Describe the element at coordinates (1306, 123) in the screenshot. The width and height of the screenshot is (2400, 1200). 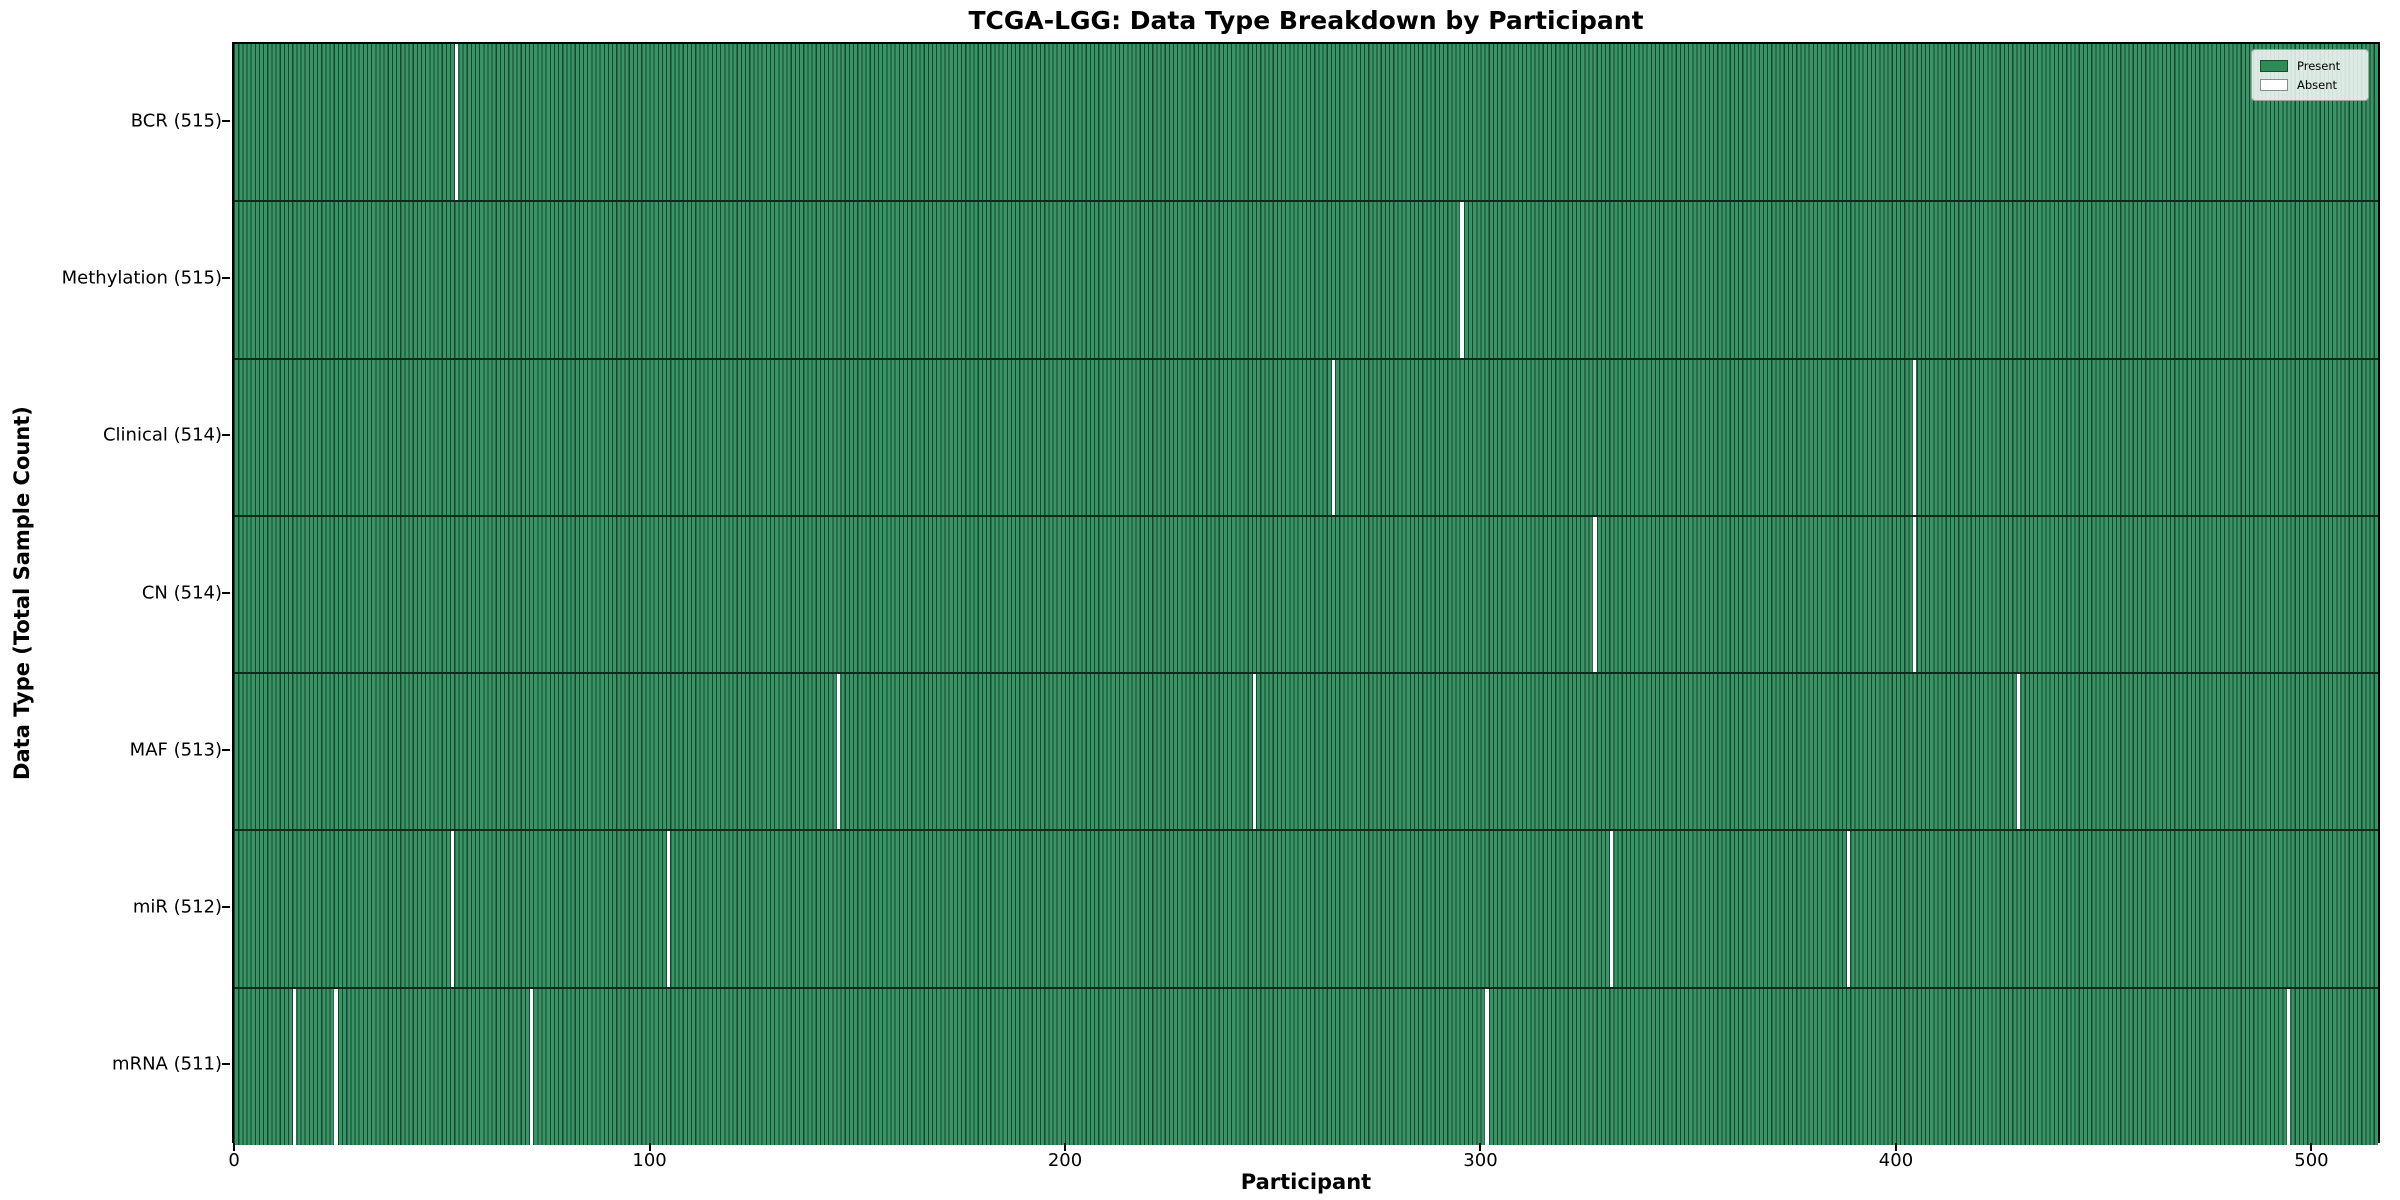
I see `row-bcr` at that location.